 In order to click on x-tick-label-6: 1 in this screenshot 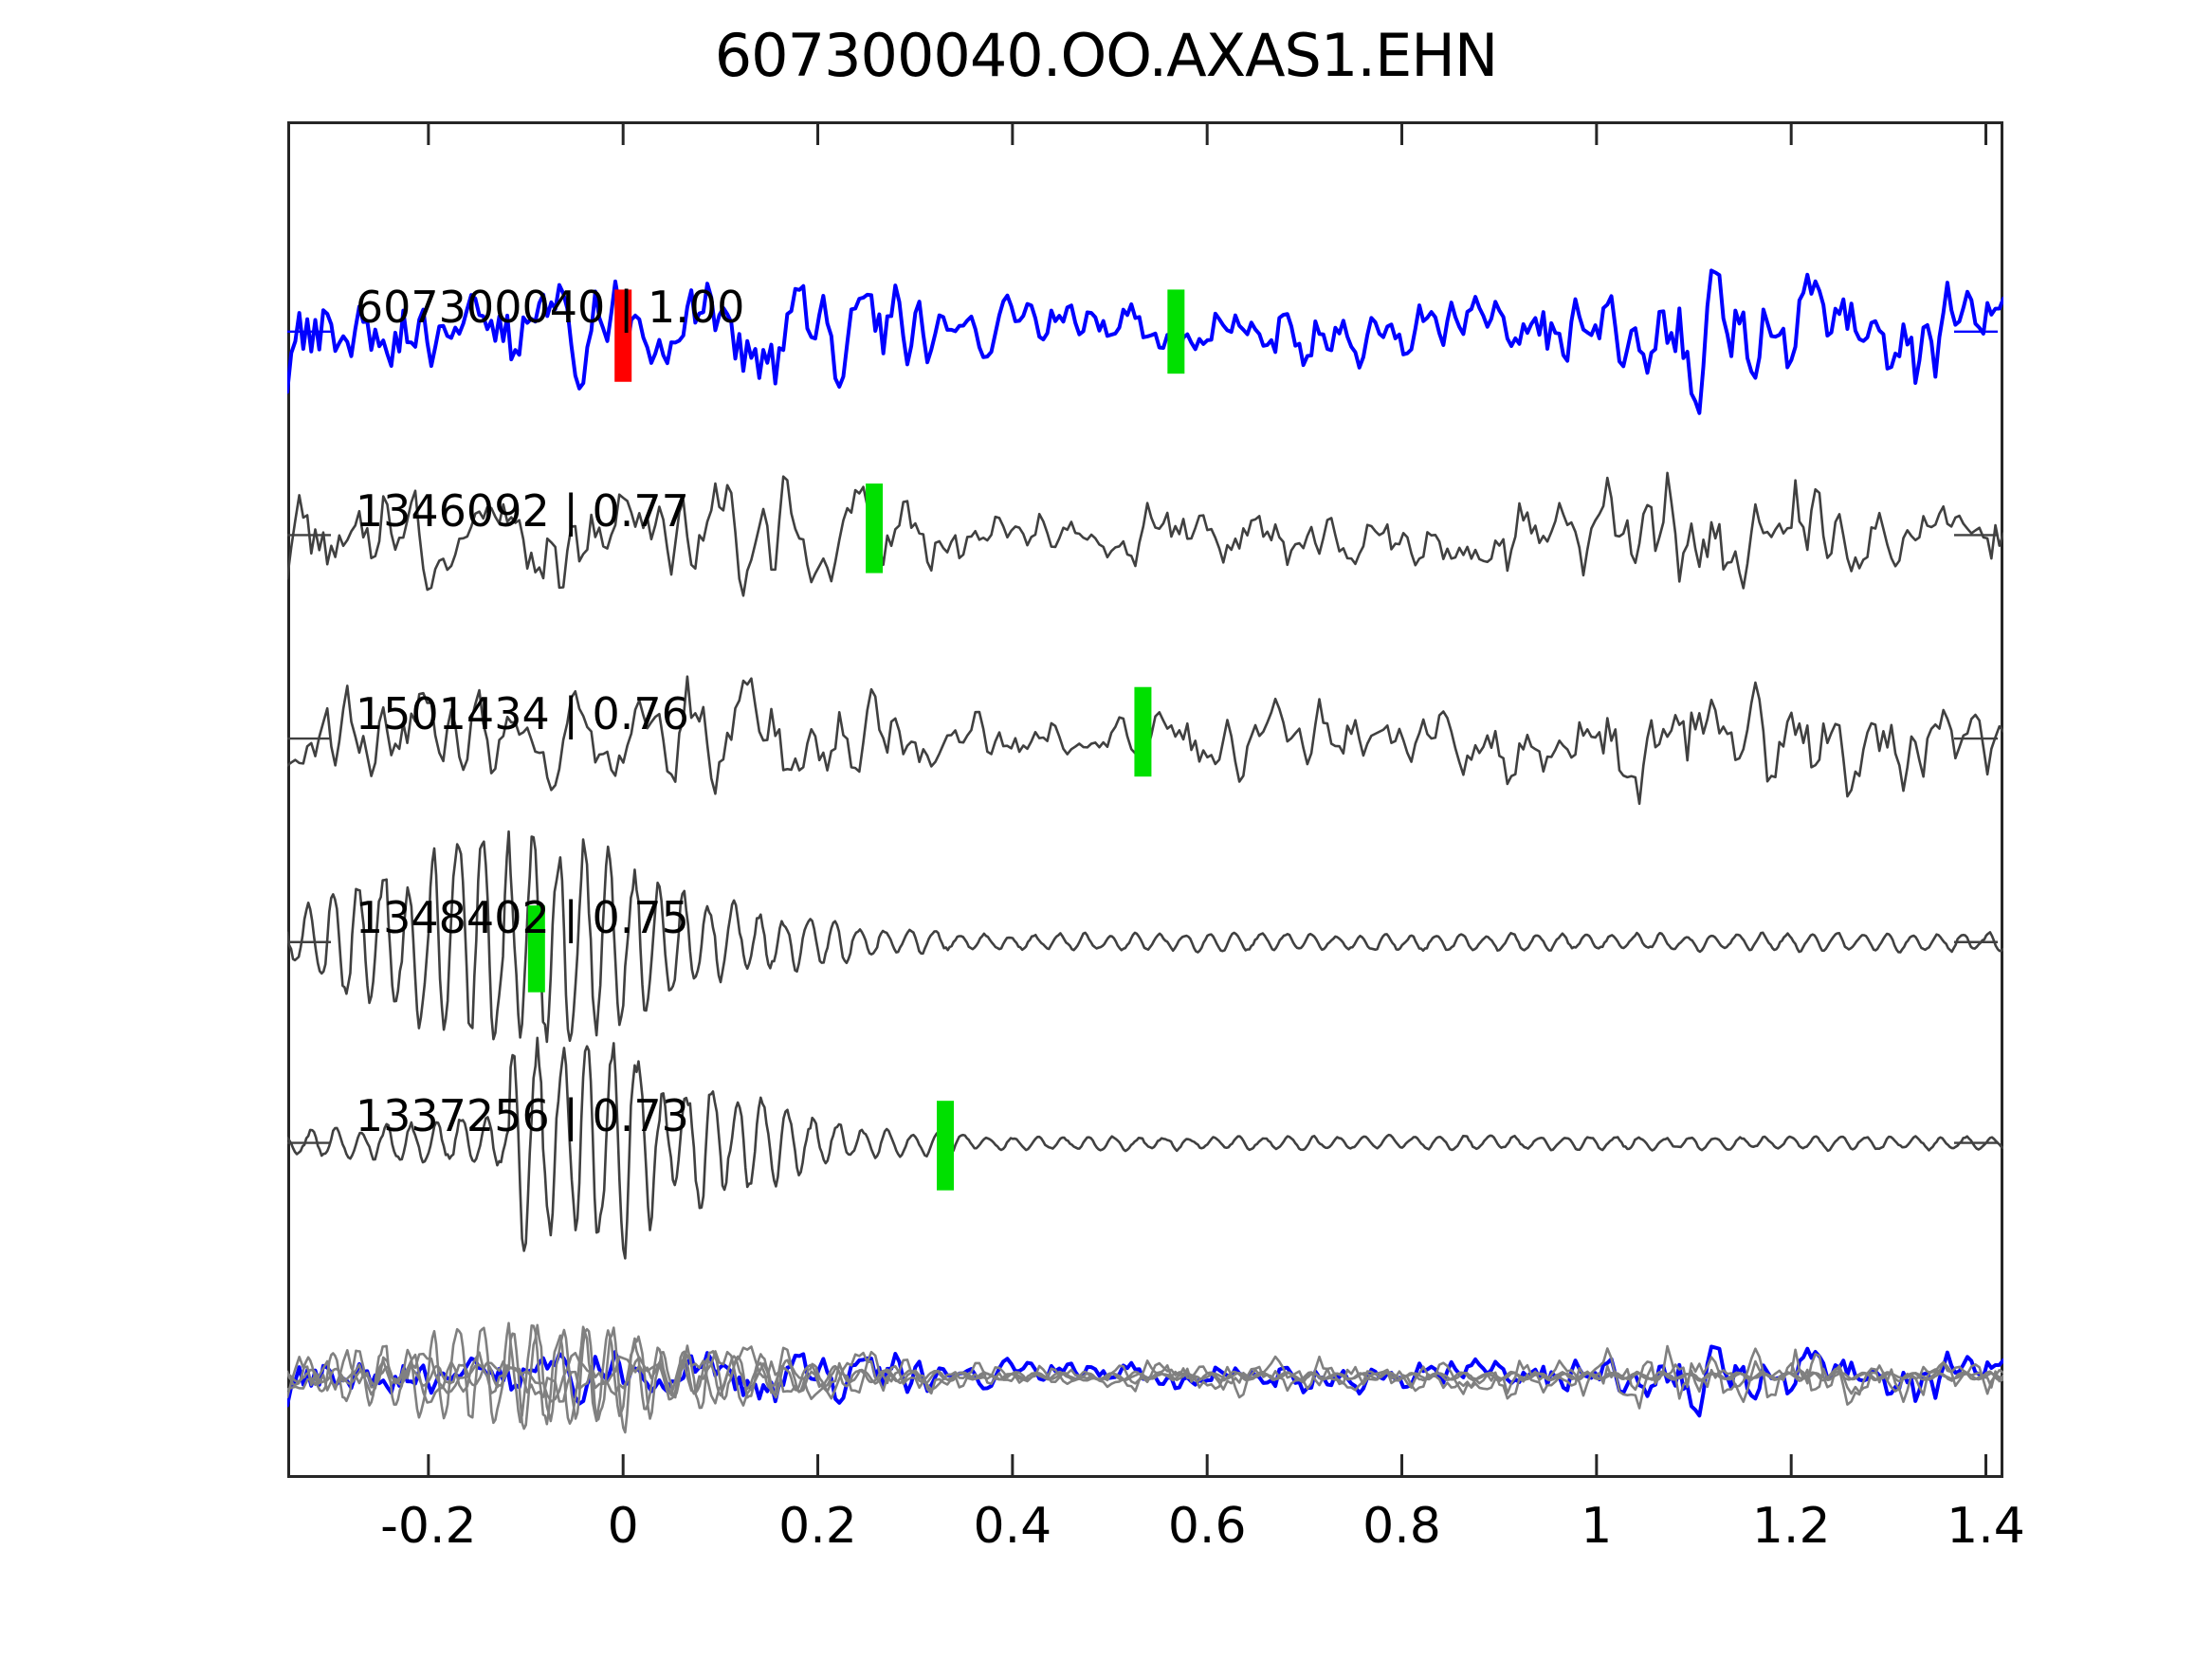, I will do `click(1597, 1526)`.